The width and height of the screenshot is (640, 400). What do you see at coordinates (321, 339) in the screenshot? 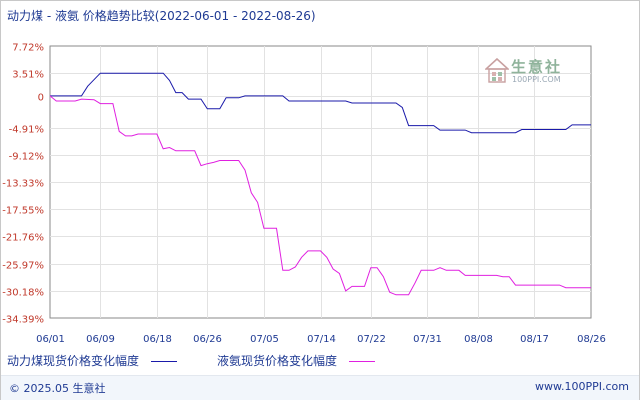
I see `x-tick-label: 07/14` at bounding box center [321, 339].